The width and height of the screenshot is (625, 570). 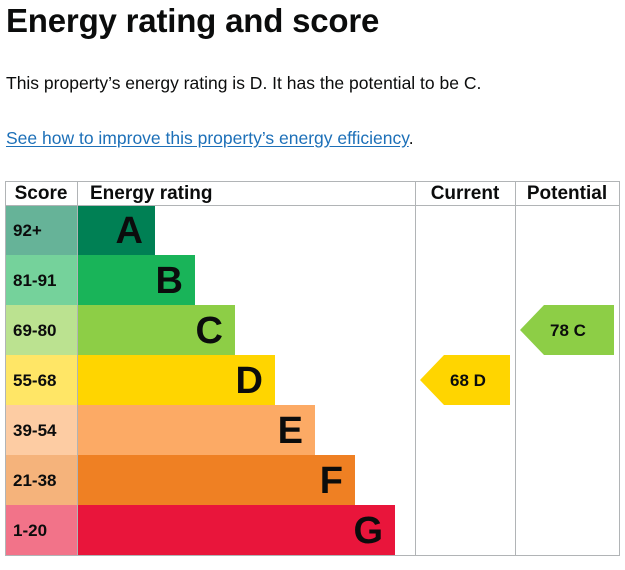 I want to click on rating-letter: D, so click(x=249, y=381).